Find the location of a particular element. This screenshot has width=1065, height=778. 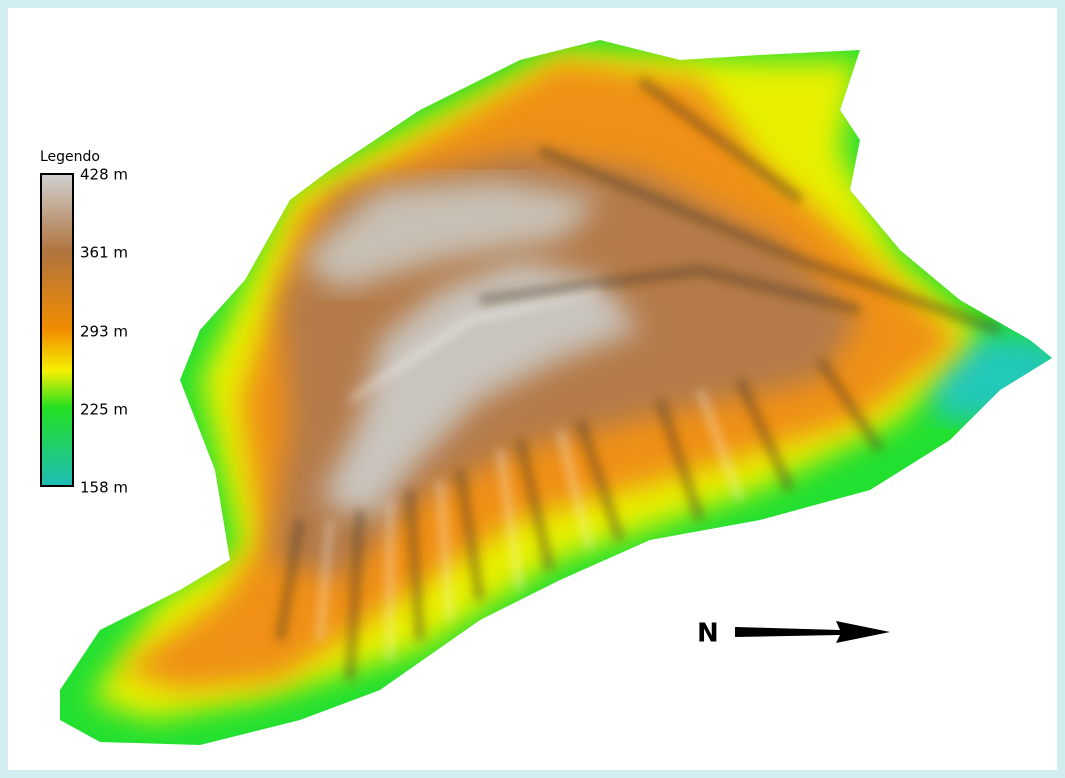

legend: Legendo 428 m 361 m 293 m 225 m 158 m is located at coordinates (84, 323).